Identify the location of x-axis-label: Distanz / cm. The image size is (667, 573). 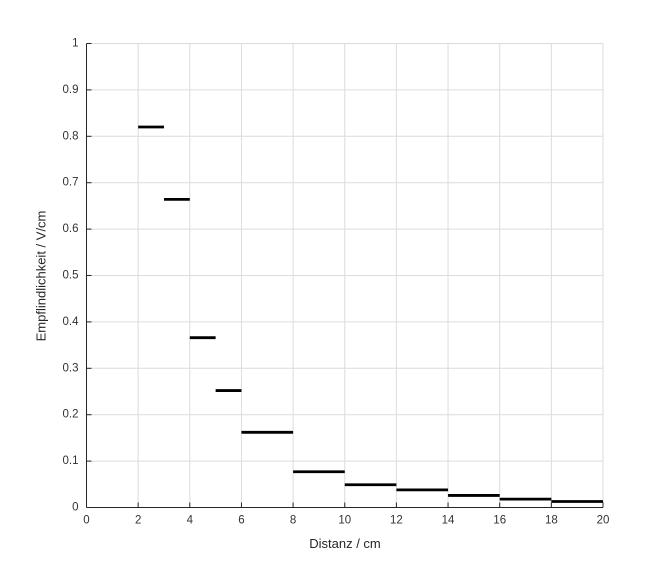
(345, 543).